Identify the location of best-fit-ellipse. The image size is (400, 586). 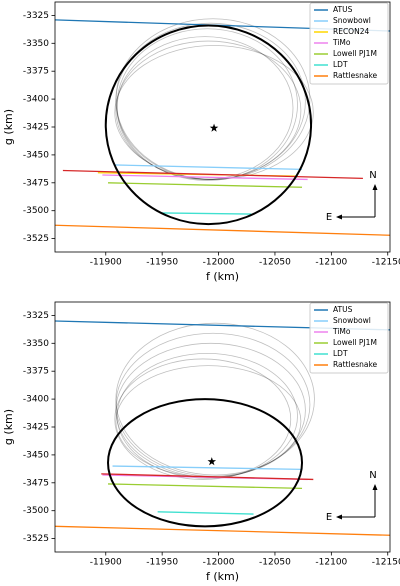
(205, 463).